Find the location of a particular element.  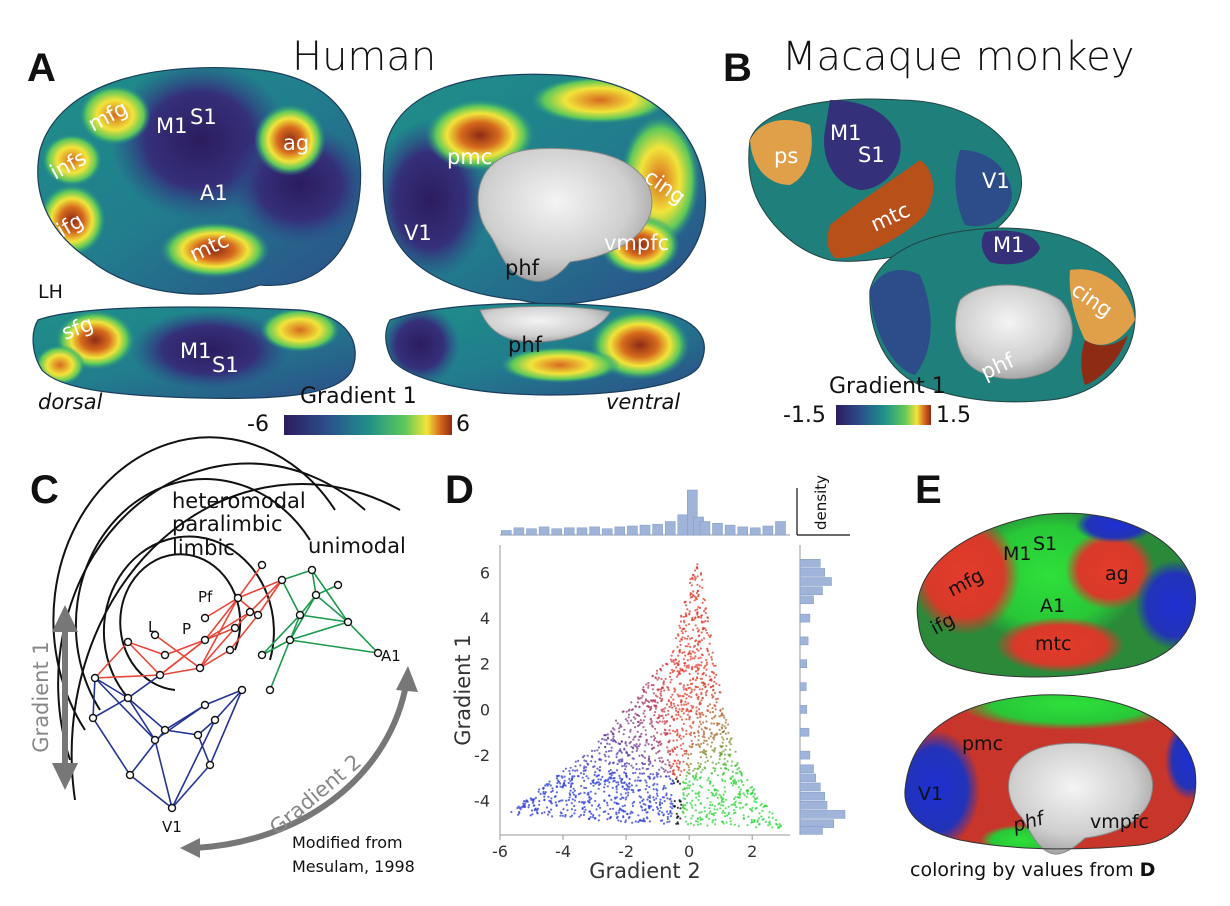

y-tick-label: 4 is located at coordinates (485, 618).